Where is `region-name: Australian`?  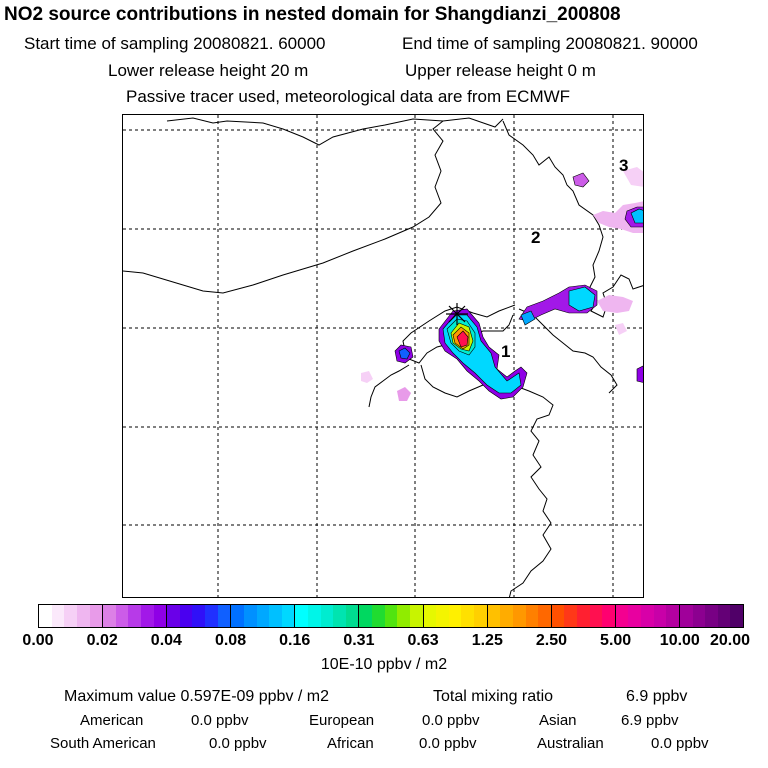
region-name: Australian is located at coordinates (570, 743).